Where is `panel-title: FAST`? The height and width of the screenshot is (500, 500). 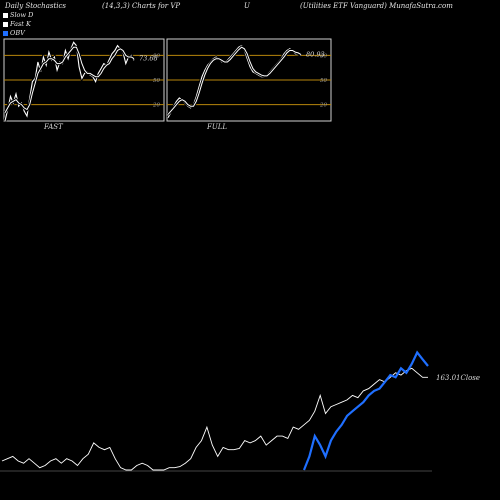
panel-title: FAST is located at coordinates (53, 127).